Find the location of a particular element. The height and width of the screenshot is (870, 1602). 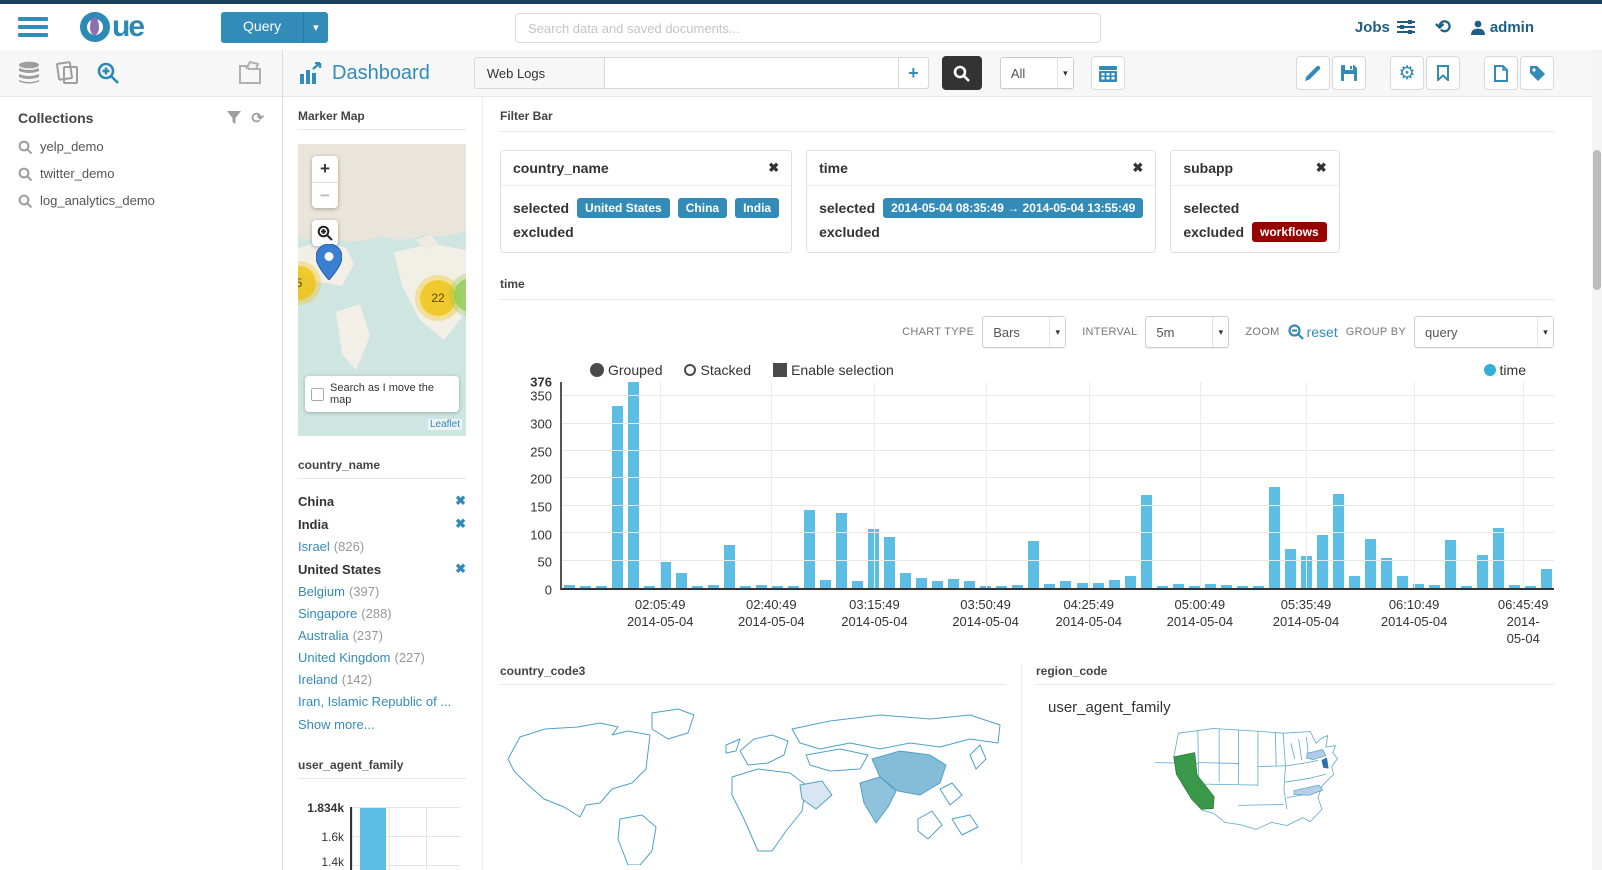

facet-link: Ireland is located at coordinates (318, 679).